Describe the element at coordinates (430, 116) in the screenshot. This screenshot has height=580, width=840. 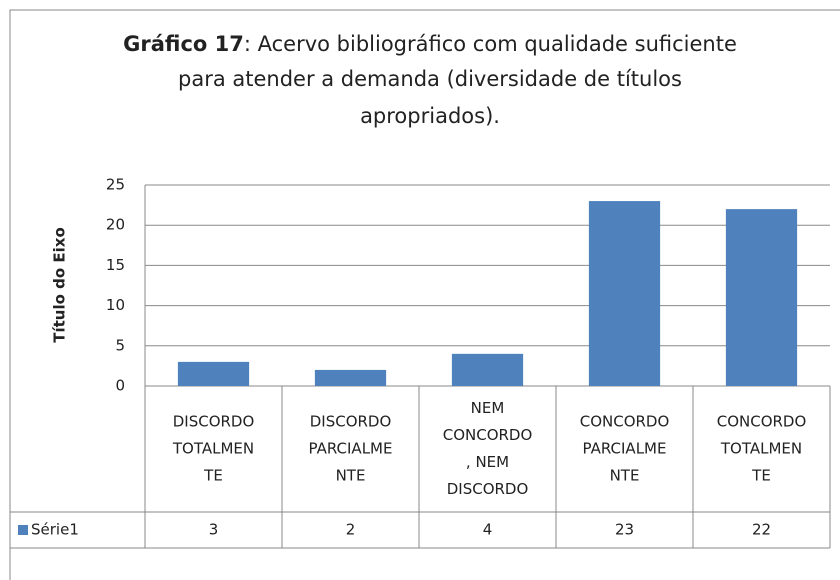
I see `chart-title: apropriados).` at that location.